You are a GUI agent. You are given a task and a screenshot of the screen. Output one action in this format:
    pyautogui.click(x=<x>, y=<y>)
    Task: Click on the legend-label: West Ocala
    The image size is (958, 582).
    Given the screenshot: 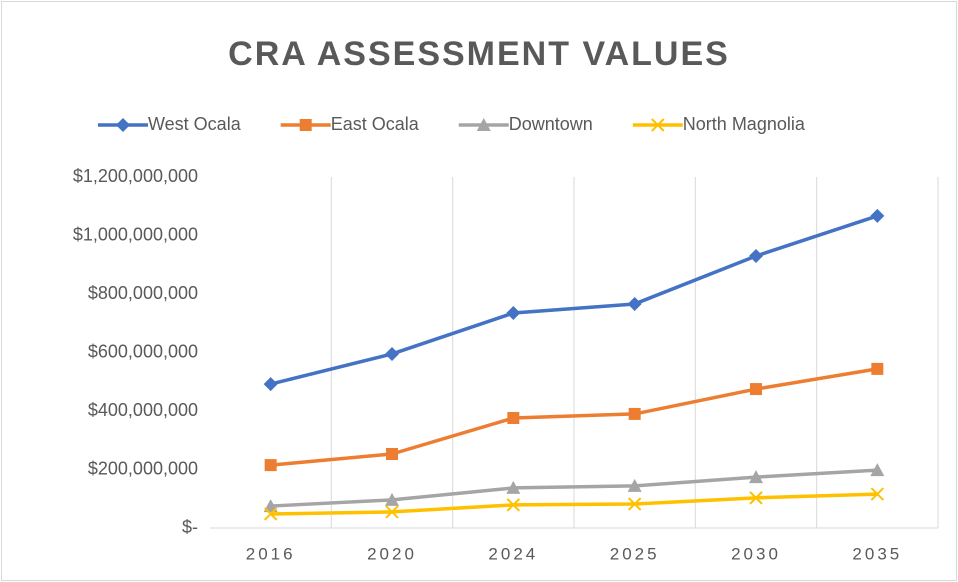 What is the action you would take?
    pyautogui.click(x=195, y=124)
    